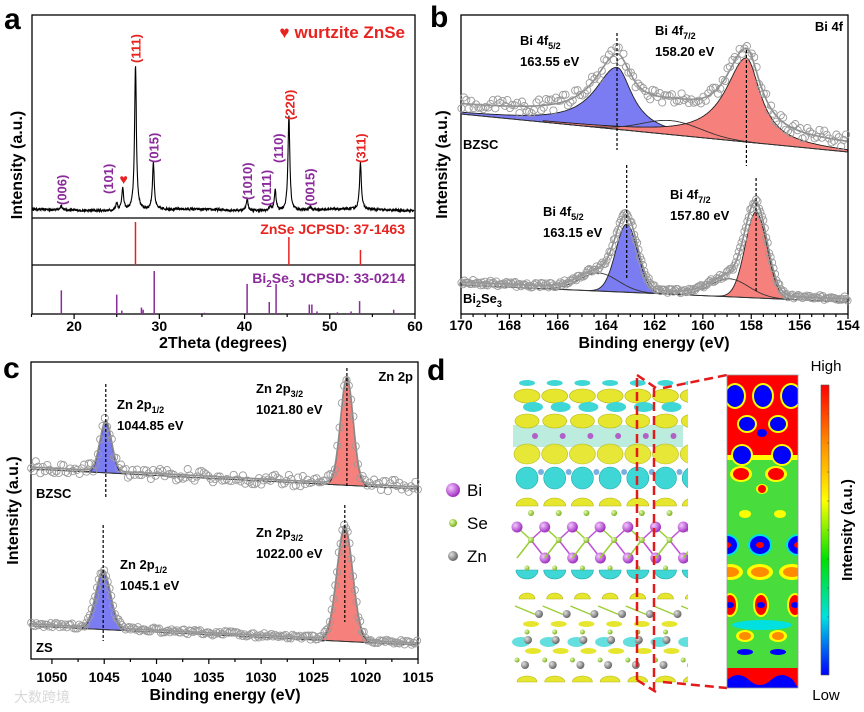  I want to click on atomic-structure-isosurface, so click(614, 531).